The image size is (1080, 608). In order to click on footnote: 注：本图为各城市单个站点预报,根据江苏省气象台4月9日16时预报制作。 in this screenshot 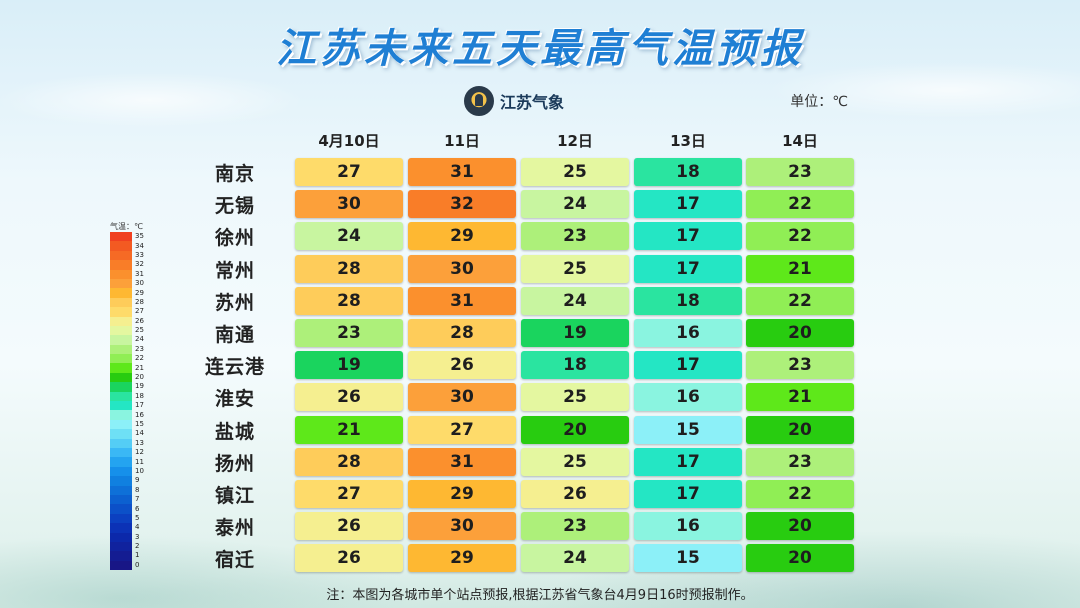, I will do `click(540, 595)`.